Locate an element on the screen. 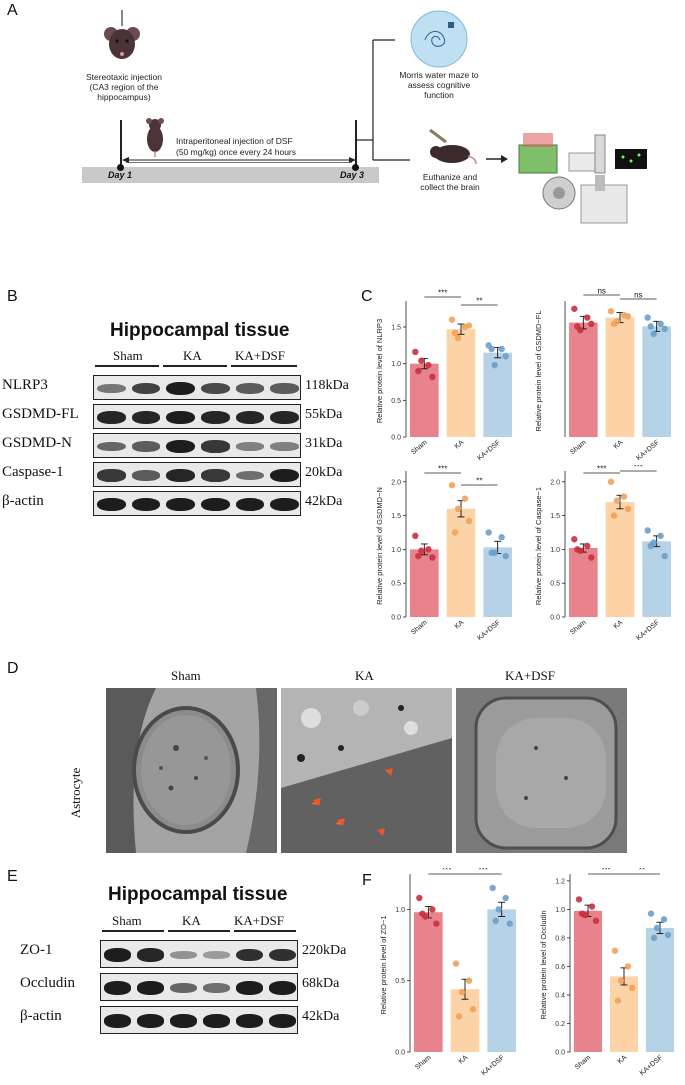 The image size is (685, 1085). group-underline-ka-e is located at coordinates (199, 931).